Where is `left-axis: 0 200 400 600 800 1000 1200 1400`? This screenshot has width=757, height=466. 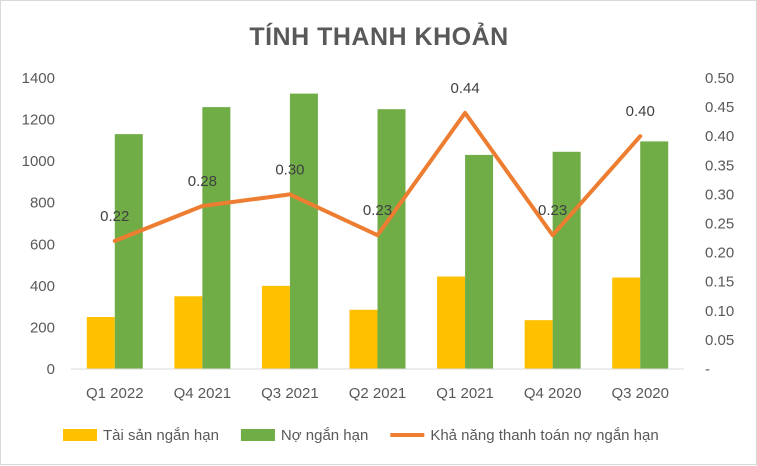 left-axis: 0 200 400 600 800 1000 1200 1400 is located at coordinates (38, 224).